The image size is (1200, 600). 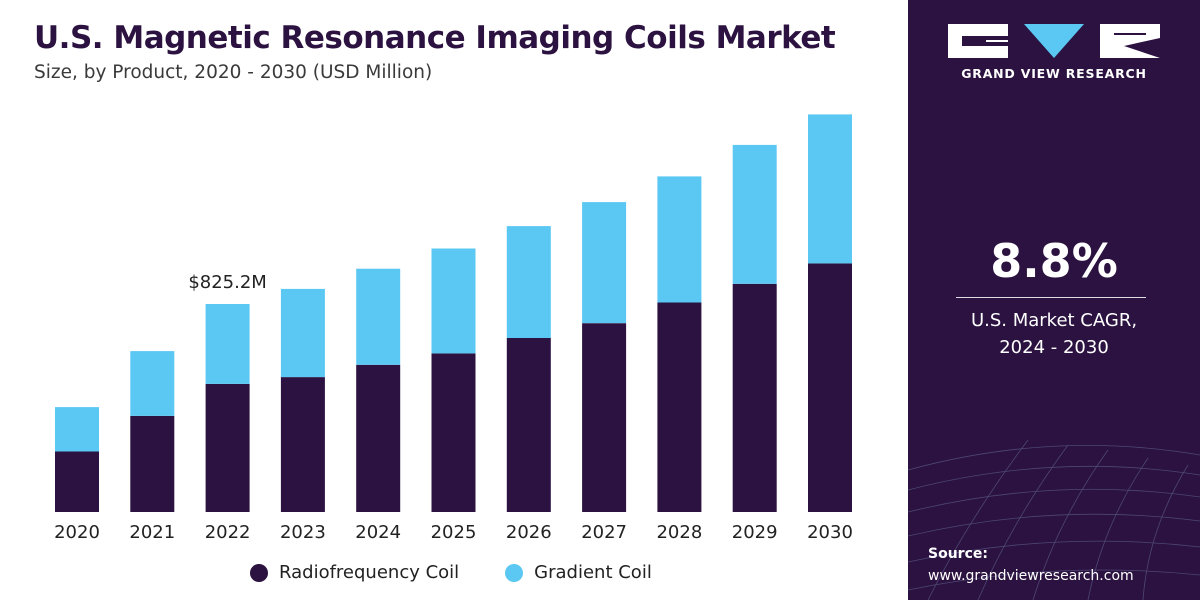 I want to click on legend-swatch-gradient, so click(x=514, y=572).